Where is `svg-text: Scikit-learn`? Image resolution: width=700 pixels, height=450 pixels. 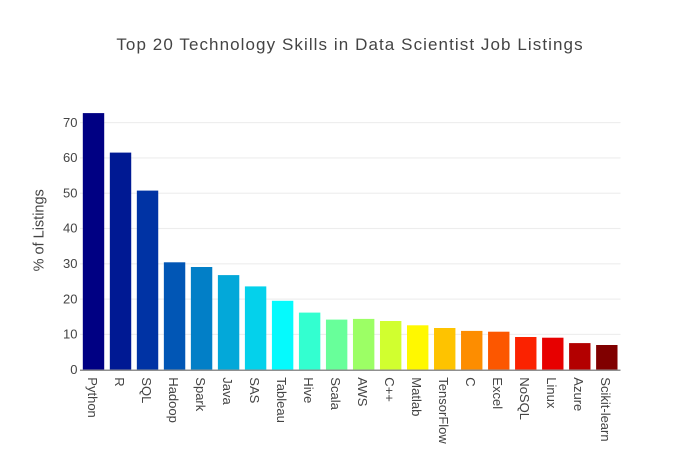 svg-text: Scikit-learn is located at coordinates (605, 409).